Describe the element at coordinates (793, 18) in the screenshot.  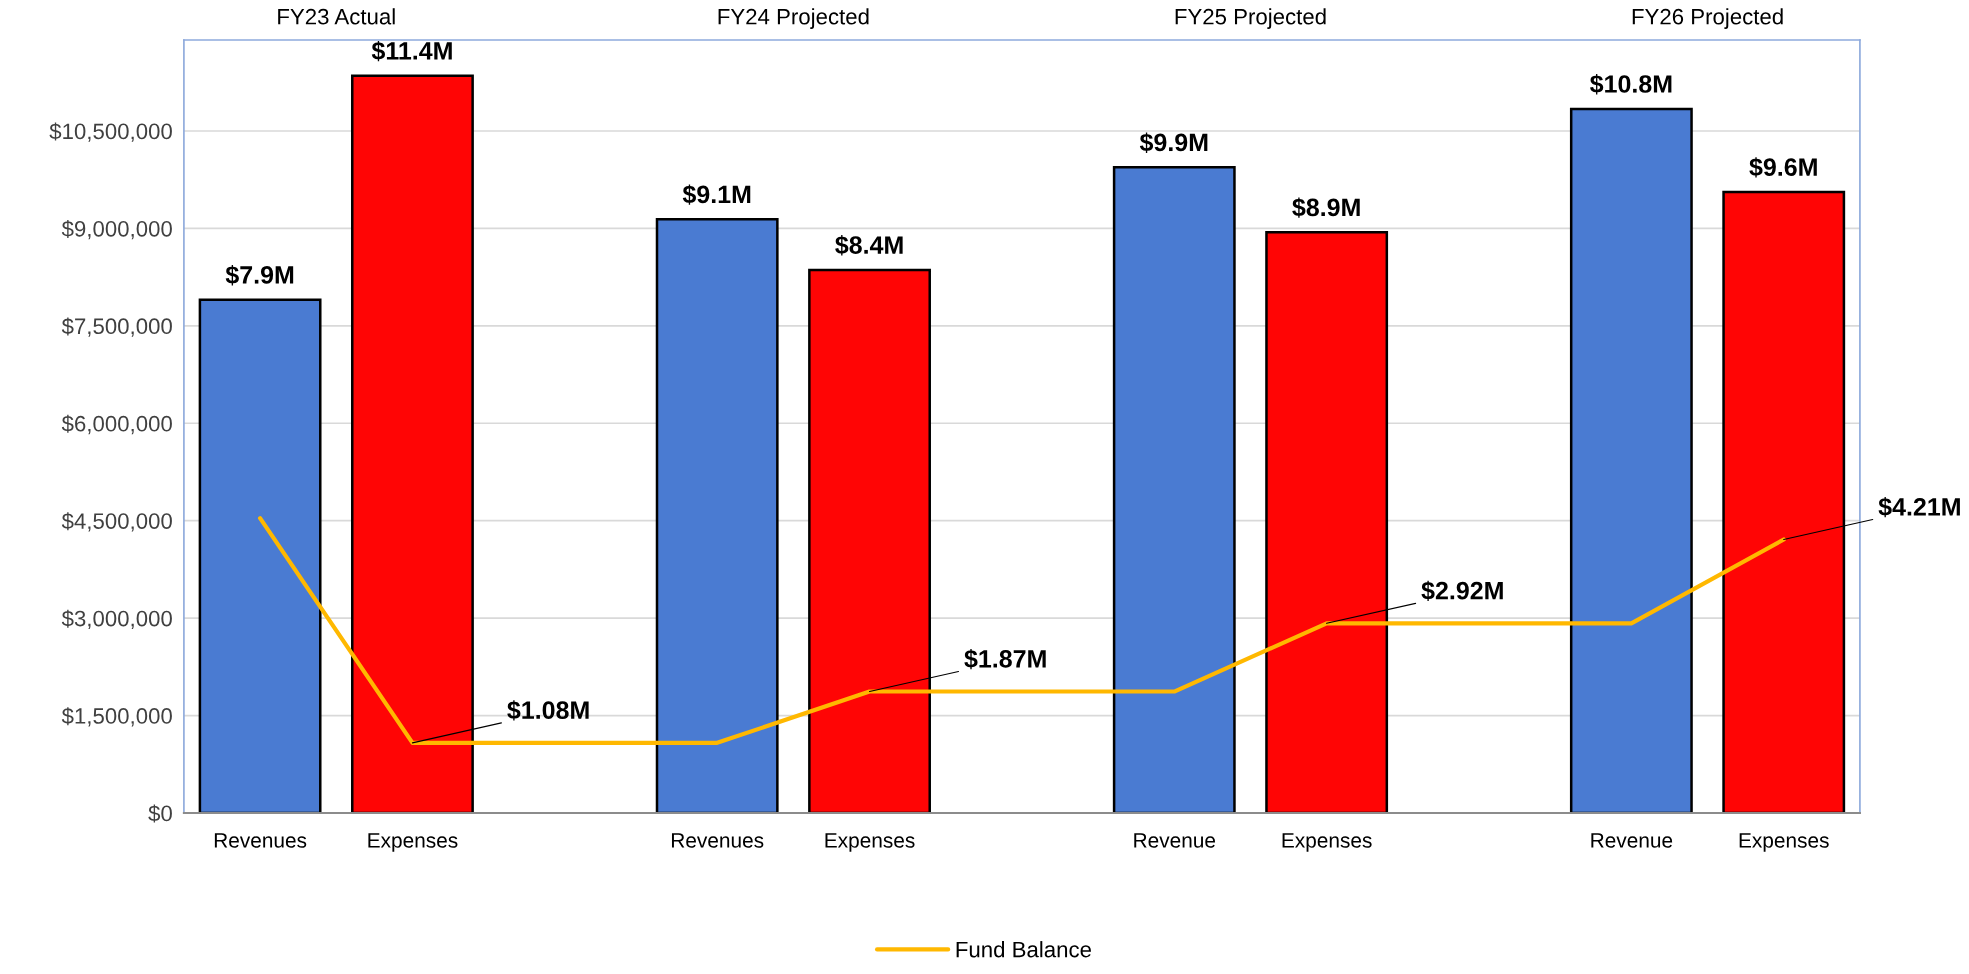
I see `text: FY24 Projected` at that location.